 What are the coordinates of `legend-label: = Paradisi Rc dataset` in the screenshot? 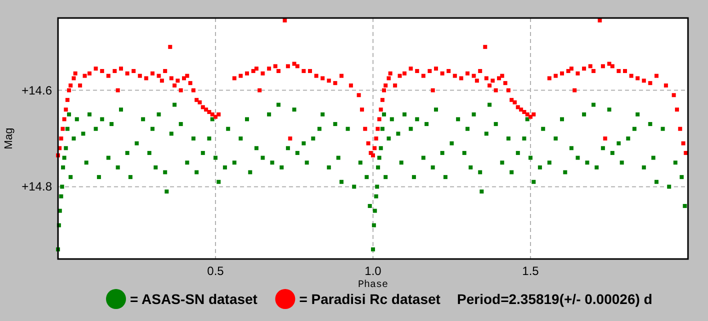 It's located at (370, 299).